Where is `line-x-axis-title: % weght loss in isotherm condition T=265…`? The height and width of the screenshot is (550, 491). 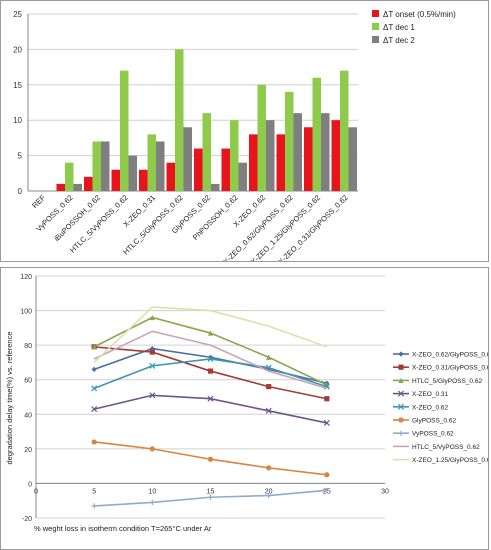 line-x-axis-title: % weght loss in isotherm condition T=265… is located at coordinates (123, 528).